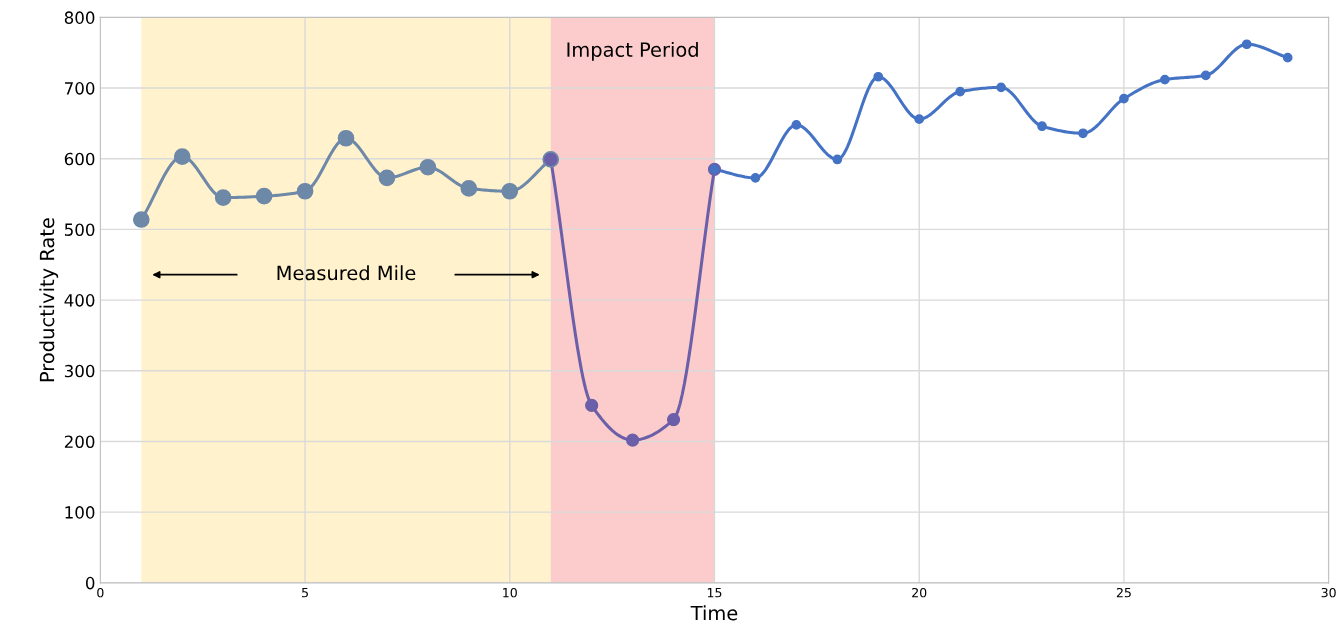  I want to click on y-tick-label: 700, so click(80, 88).